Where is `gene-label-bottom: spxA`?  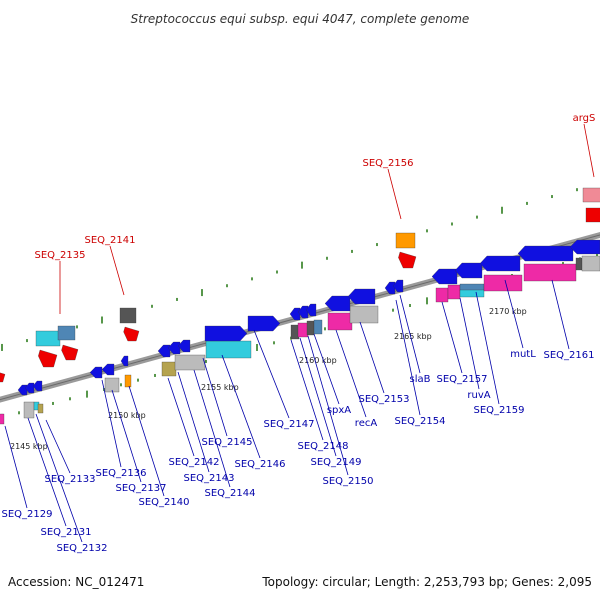
gene-label-bottom: spxA is located at coordinates (339, 410).